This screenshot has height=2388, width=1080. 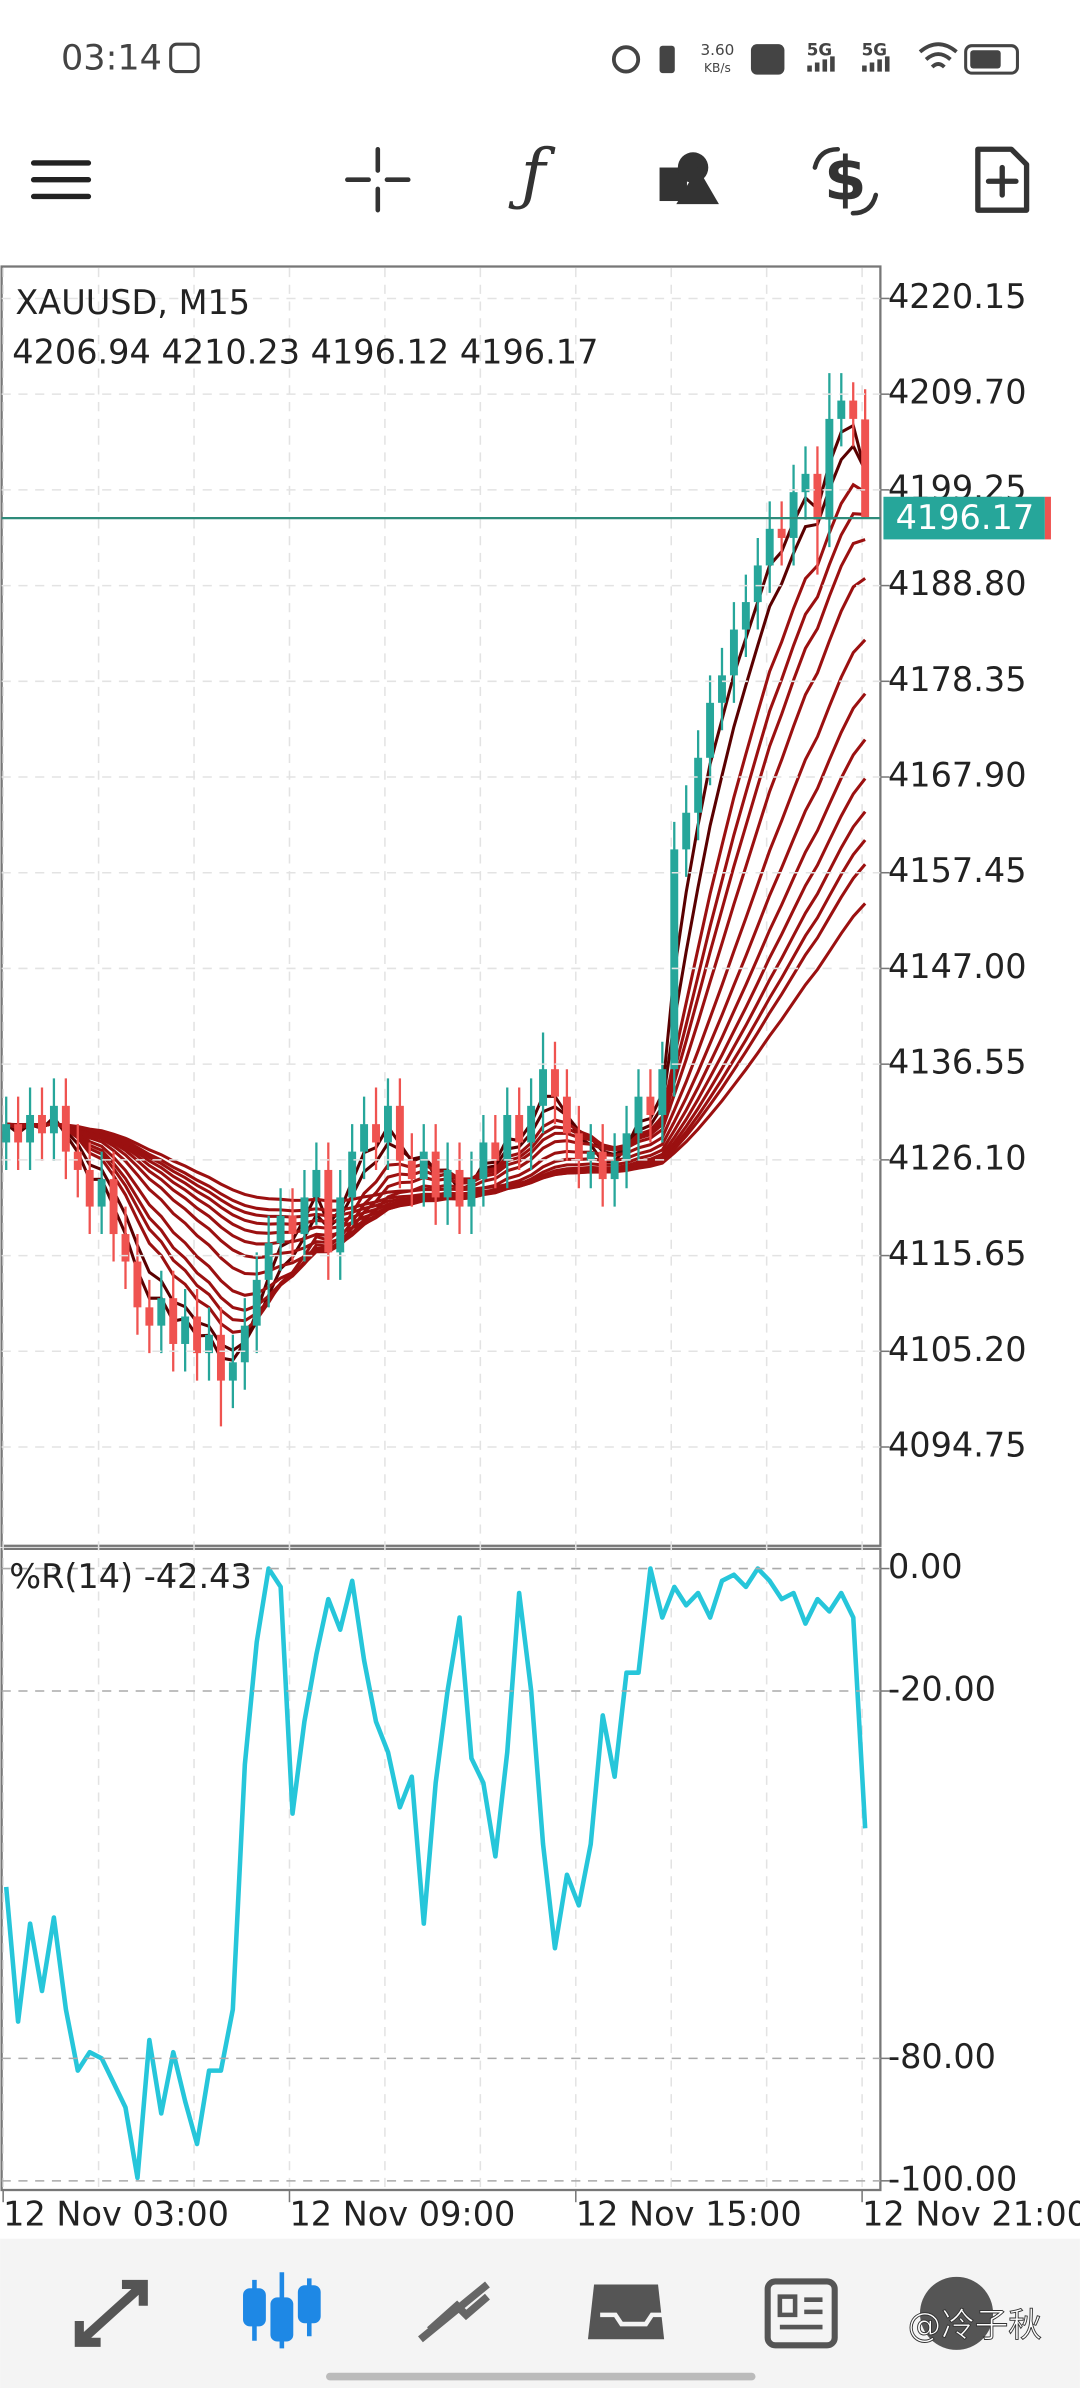 I want to click on y-tick-label: 4094.75, so click(x=957, y=1445).